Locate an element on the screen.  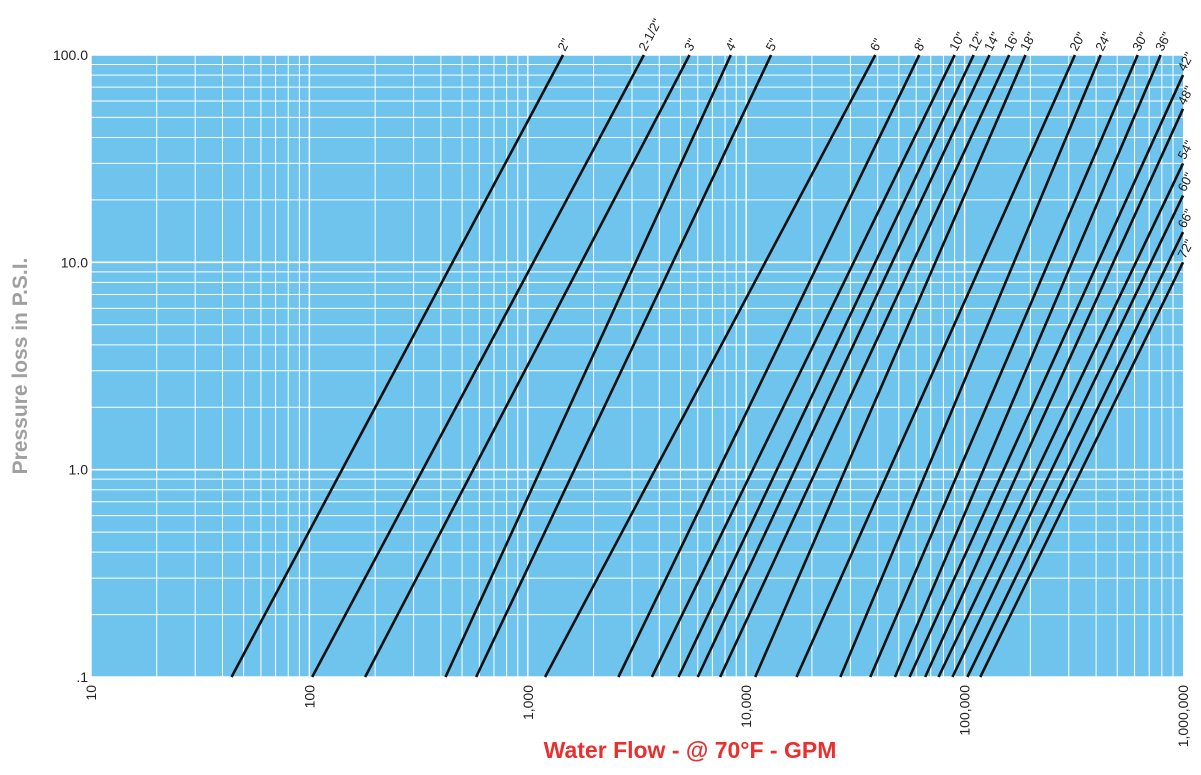
series-label: 24" is located at coordinates (1103, 41).